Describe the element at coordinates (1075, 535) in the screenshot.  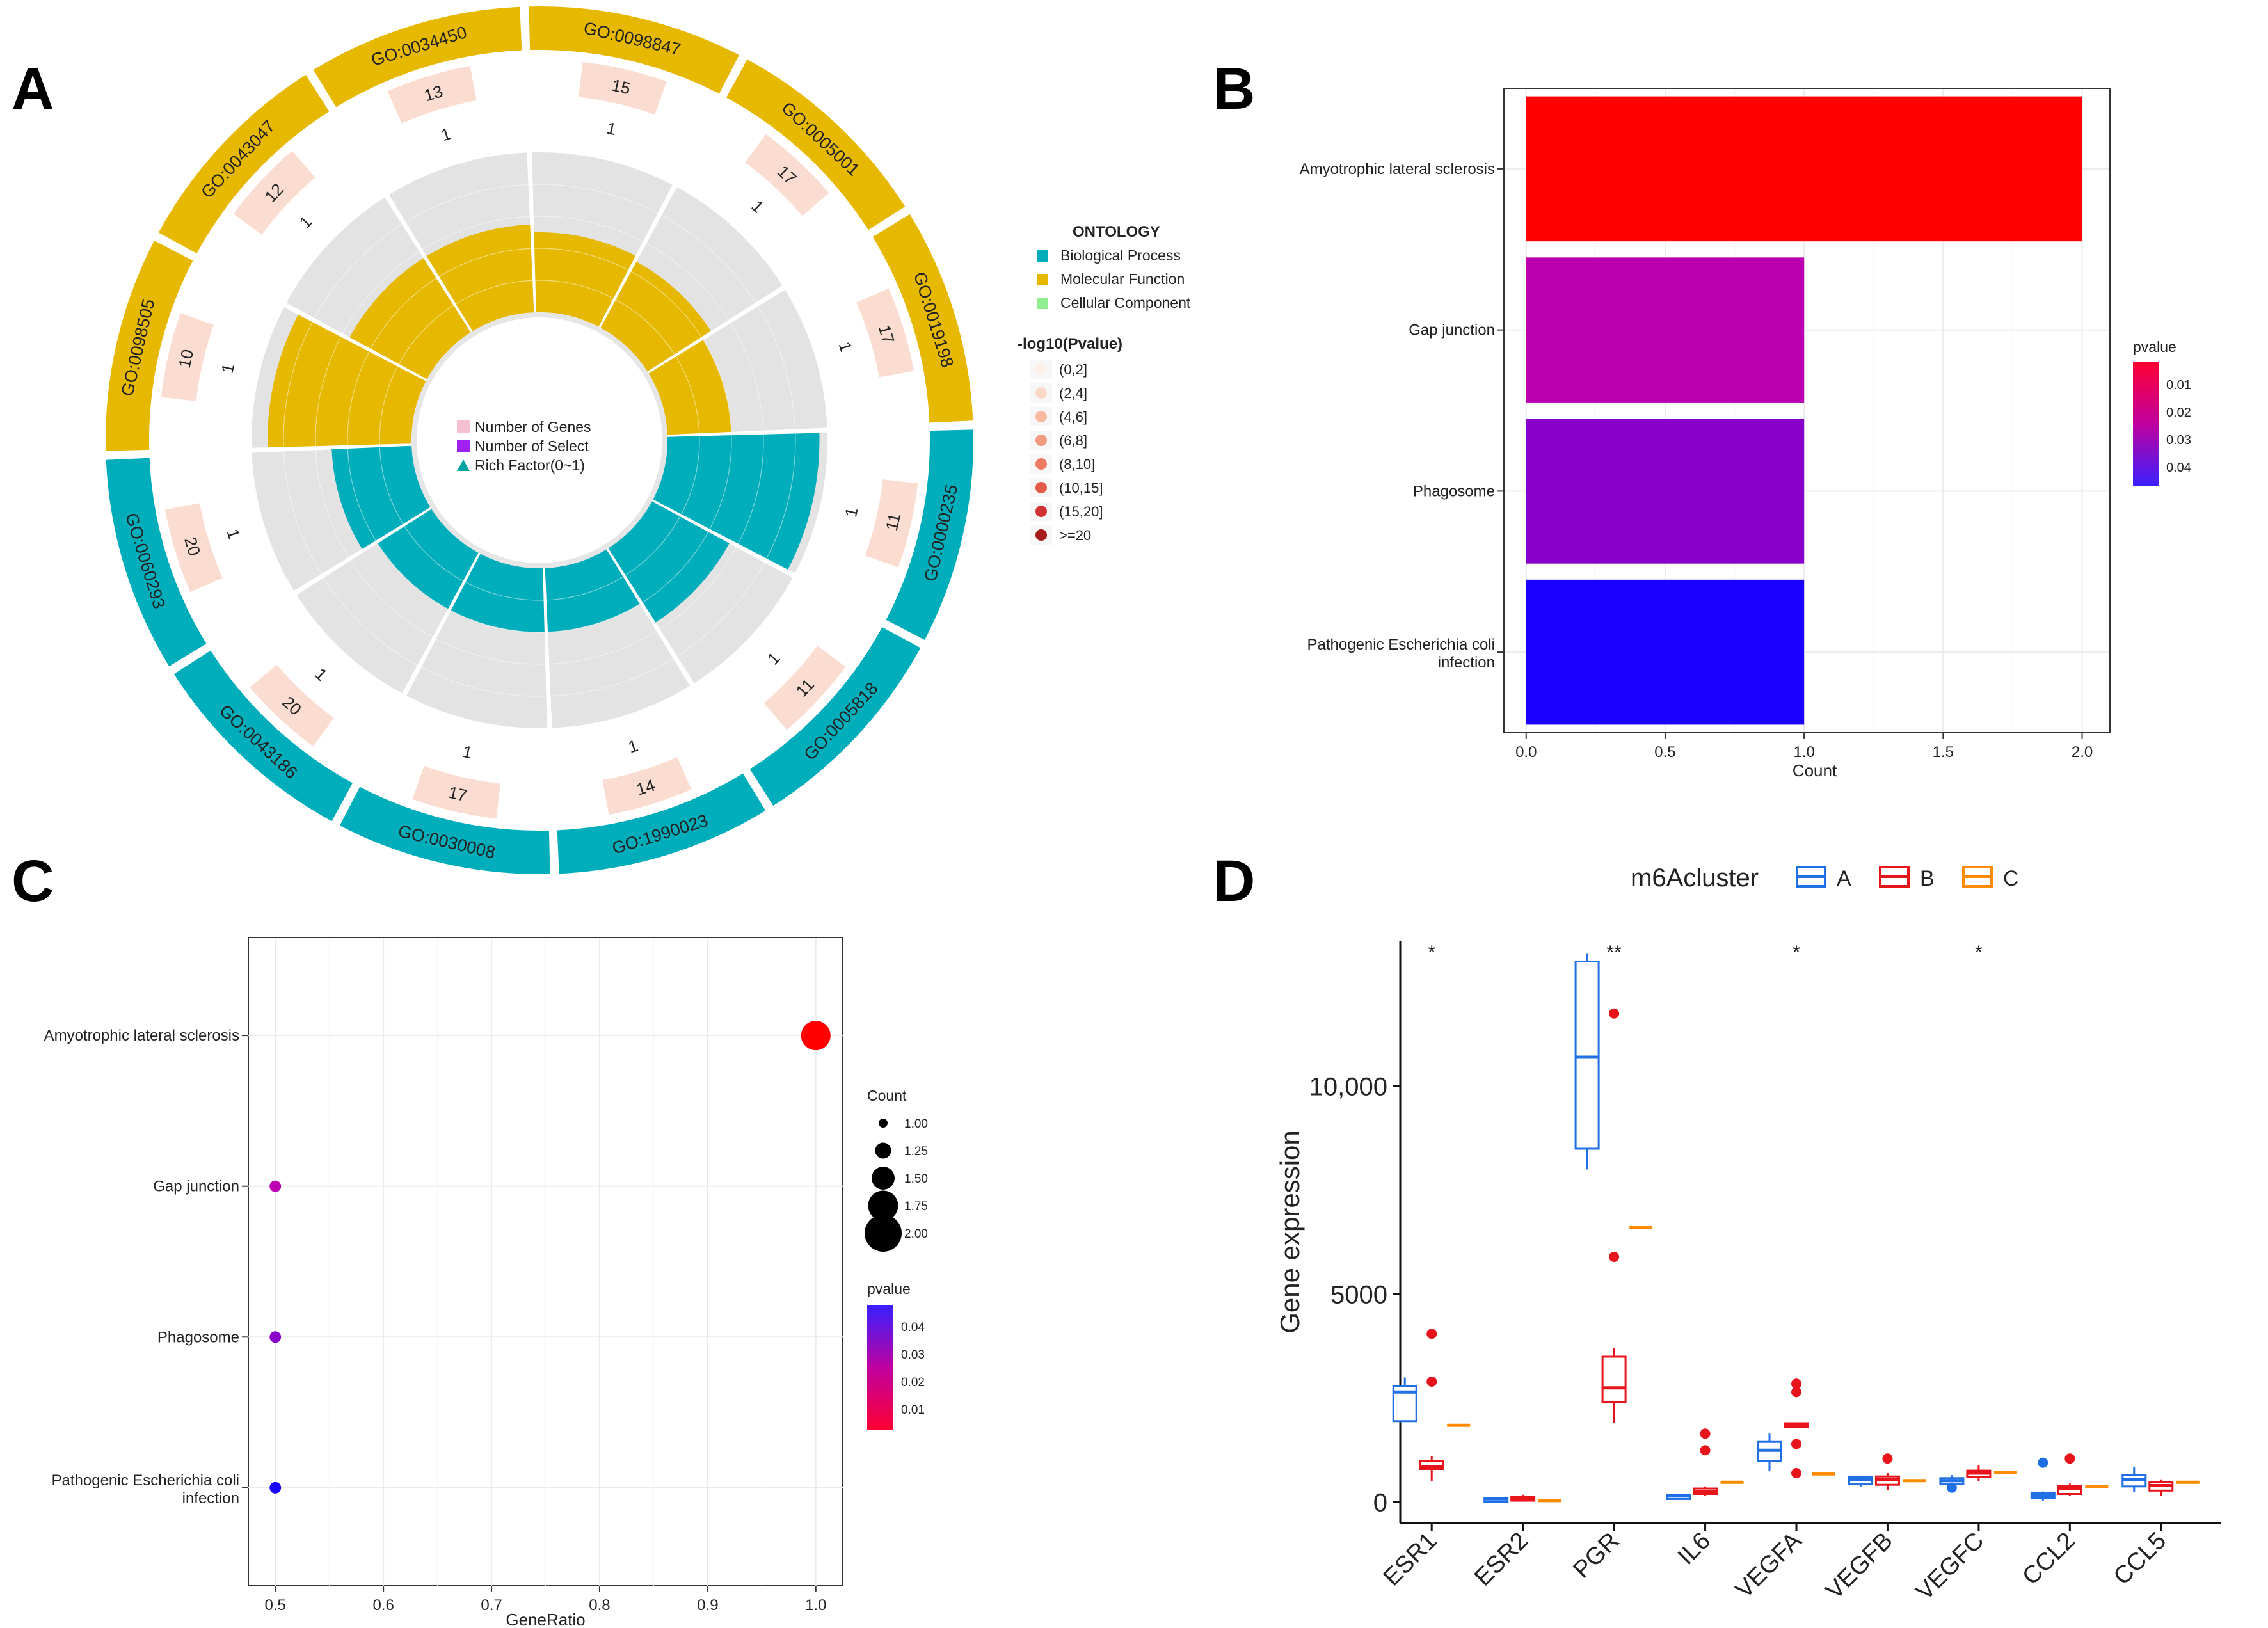
I see `pvalue-legend-label: >=20` at that location.